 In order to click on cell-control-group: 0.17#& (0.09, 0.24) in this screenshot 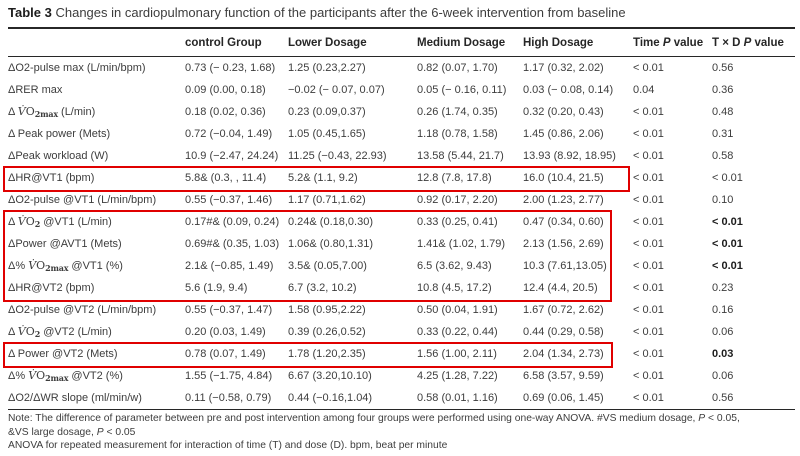, I will do `click(232, 222)`.